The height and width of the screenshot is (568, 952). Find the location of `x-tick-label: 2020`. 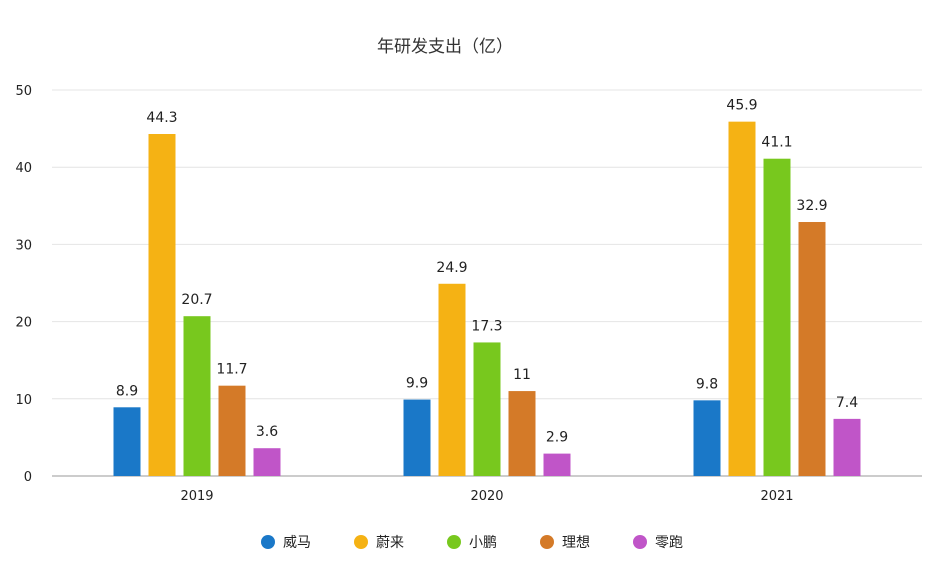

x-tick-label: 2020 is located at coordinates (486, 496).